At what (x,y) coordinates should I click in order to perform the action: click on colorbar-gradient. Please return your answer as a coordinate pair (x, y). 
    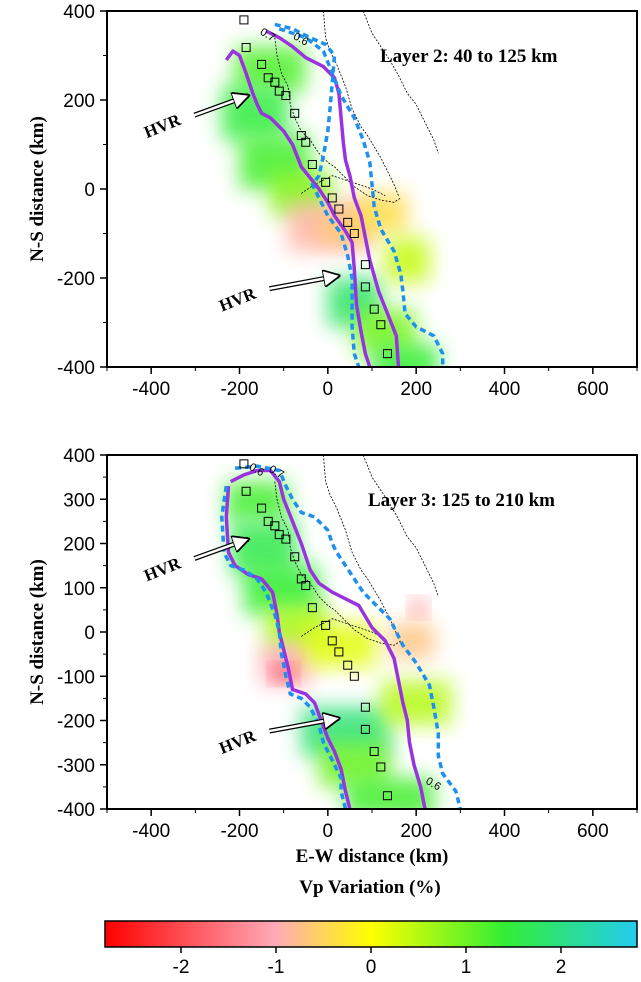
    Looking at the image, I should click on (371, 934).